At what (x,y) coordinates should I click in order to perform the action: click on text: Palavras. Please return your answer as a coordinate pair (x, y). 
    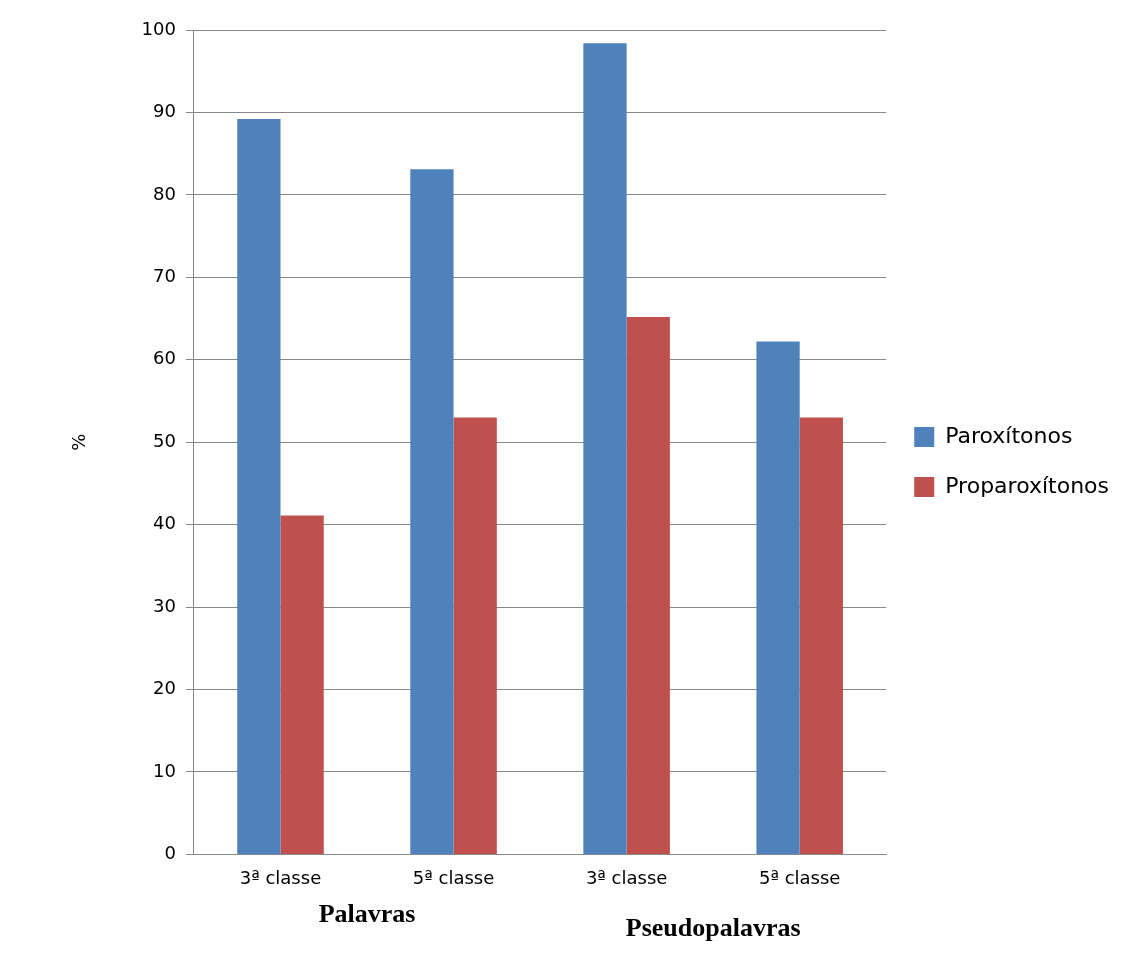
    Looking at the image, I should click on (367, 913).